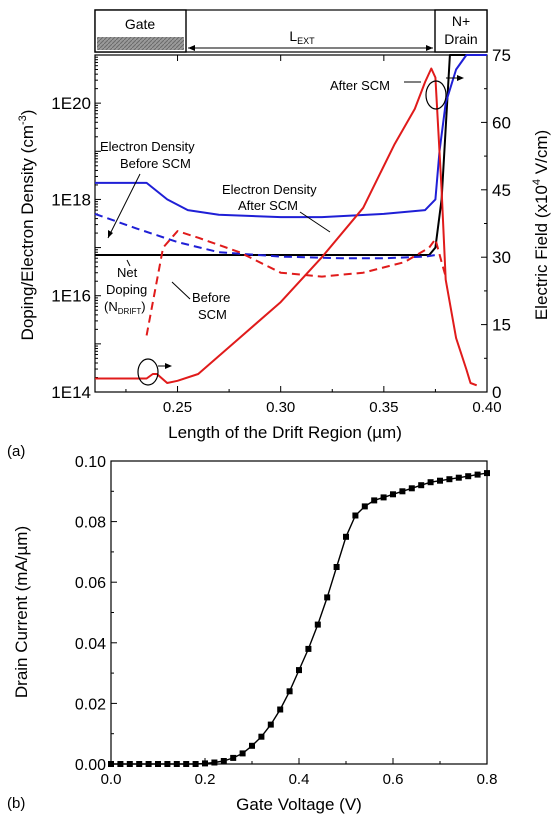 The width and height of the screenshot is (559, 822). What do you see at coordinates (147, 146) in the screenshot?
I see `annotation-ed-before-line1: Electron Density` at bounding box center [147, 146].